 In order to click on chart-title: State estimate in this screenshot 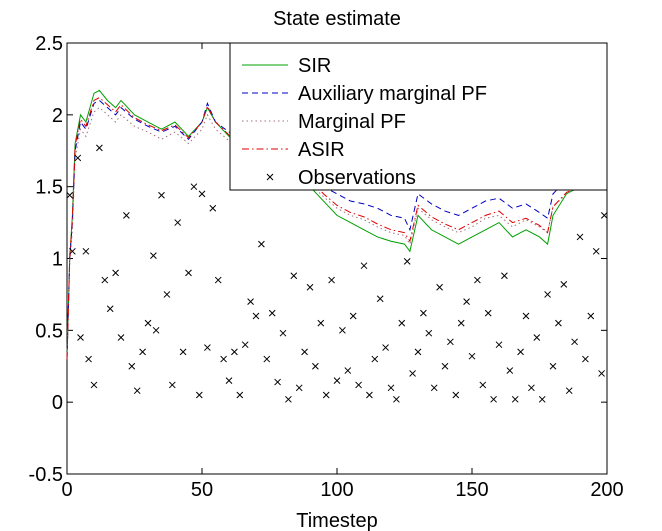, I will do `click(337, 19)`.